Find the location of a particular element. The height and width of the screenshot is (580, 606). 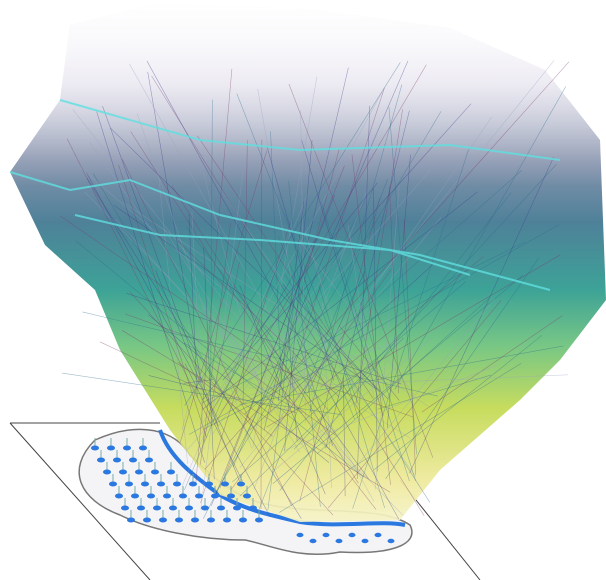

electrode-dots is located at coordinates (243, 491).